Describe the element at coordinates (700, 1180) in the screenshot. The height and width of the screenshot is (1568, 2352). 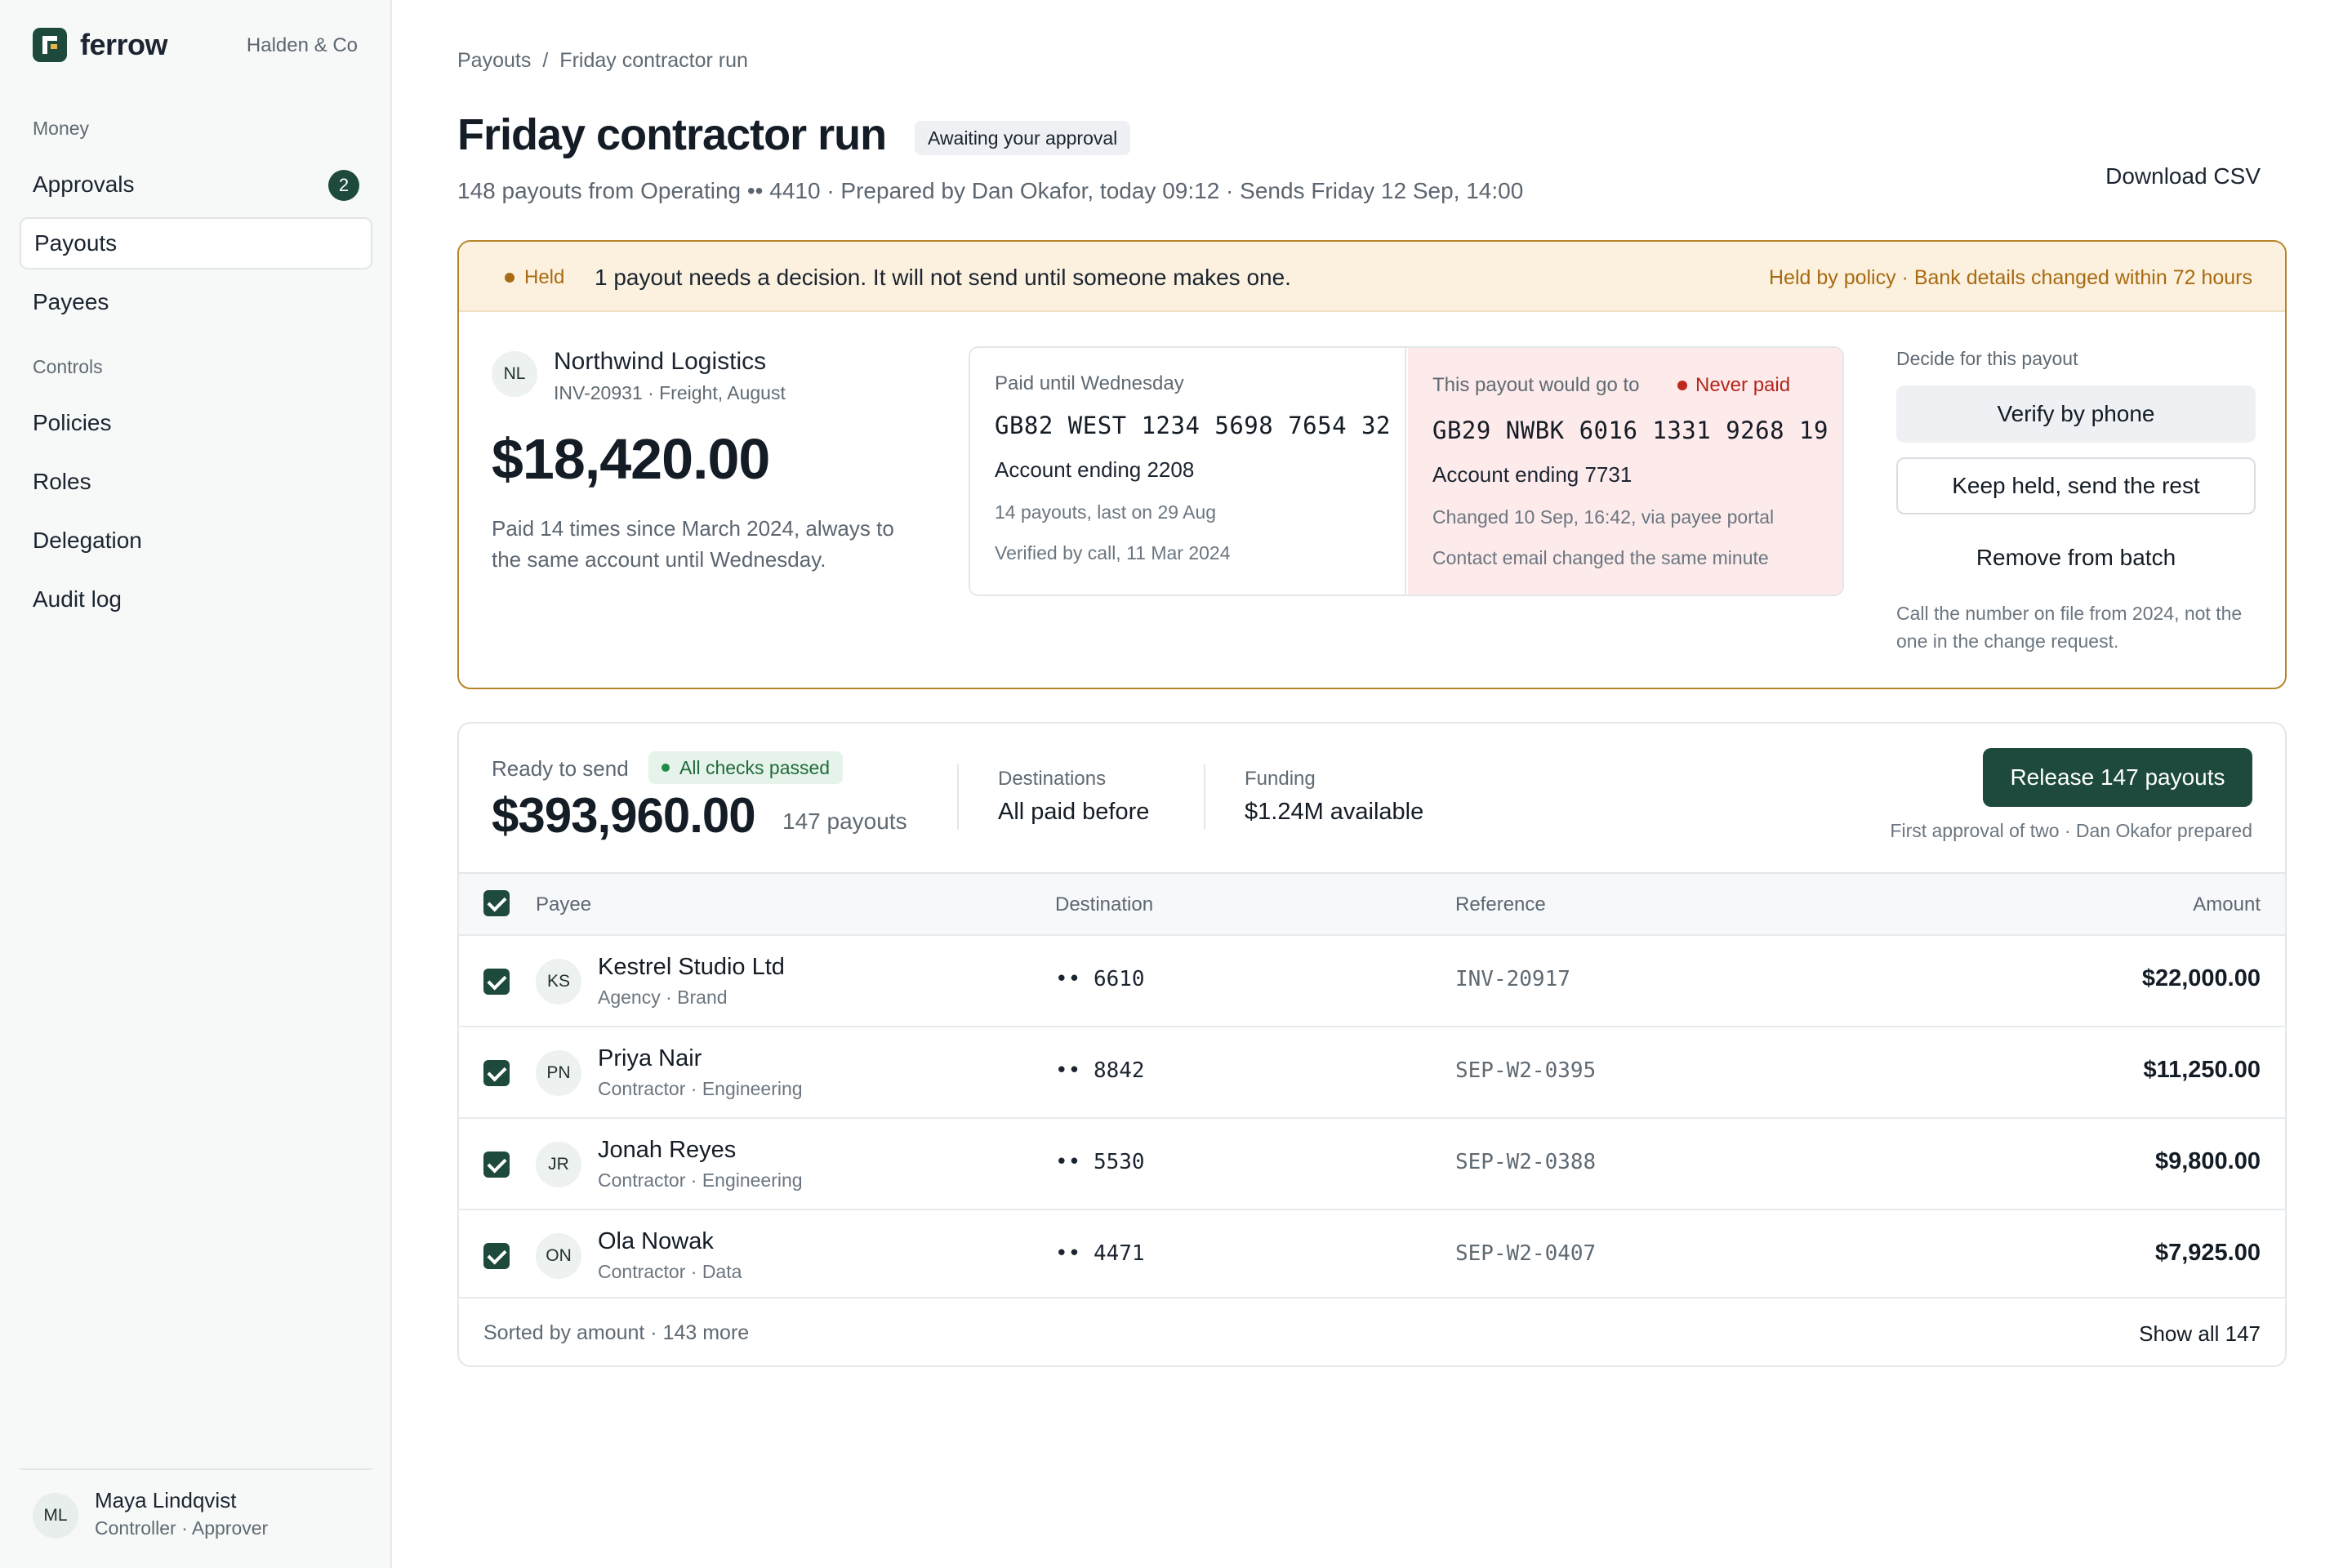
I see `row-payee-sub: Contractor · Engineering` at that location.